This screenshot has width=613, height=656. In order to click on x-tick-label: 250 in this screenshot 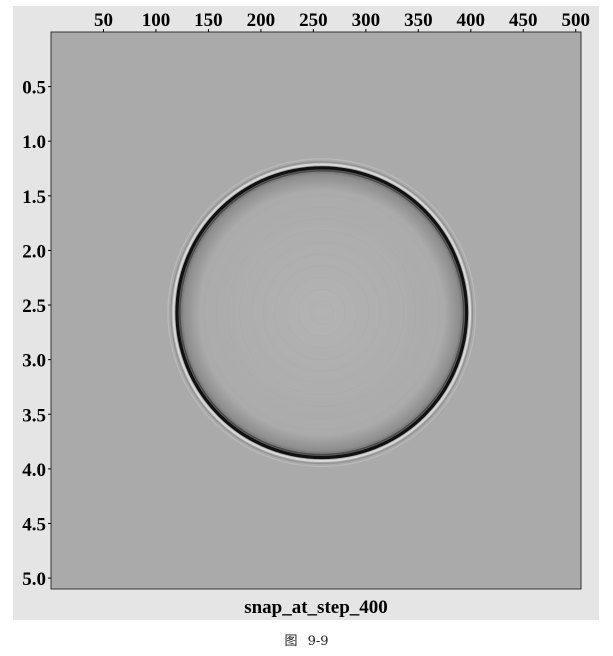, I will do `click(313, 20)`.